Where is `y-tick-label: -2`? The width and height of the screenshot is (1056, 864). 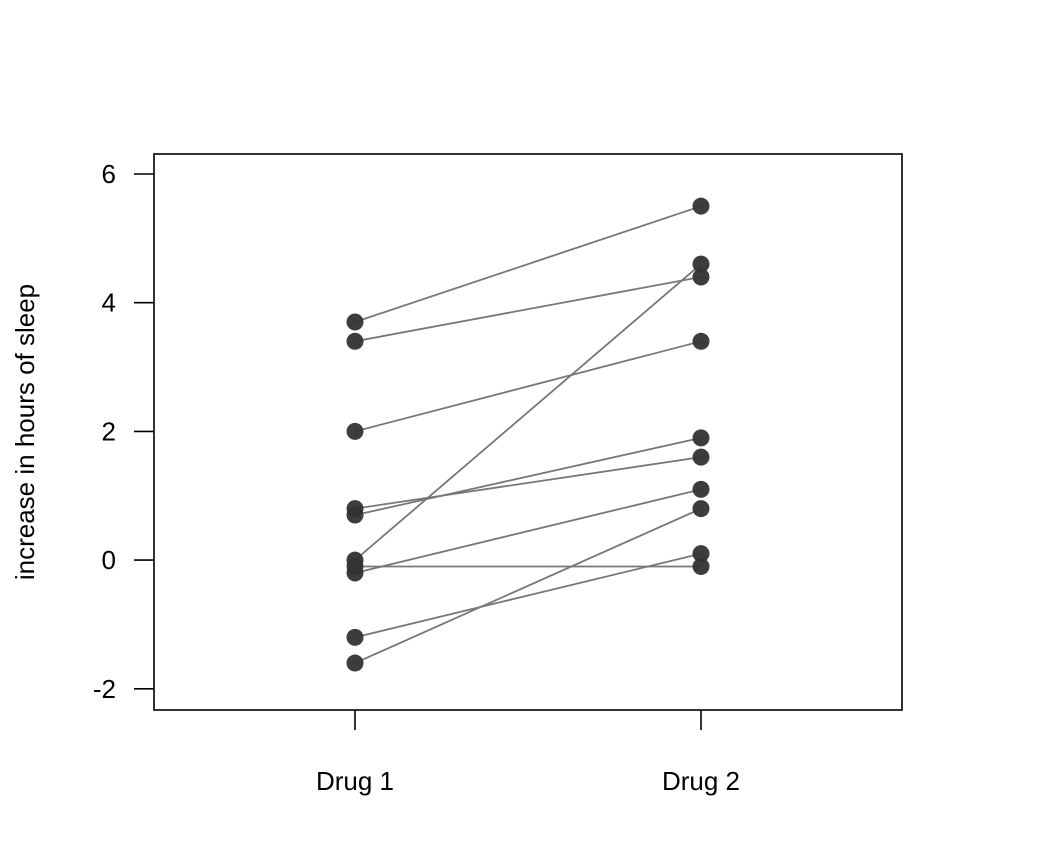 y-tick-label: -2 is located at coordinates (104, 689).